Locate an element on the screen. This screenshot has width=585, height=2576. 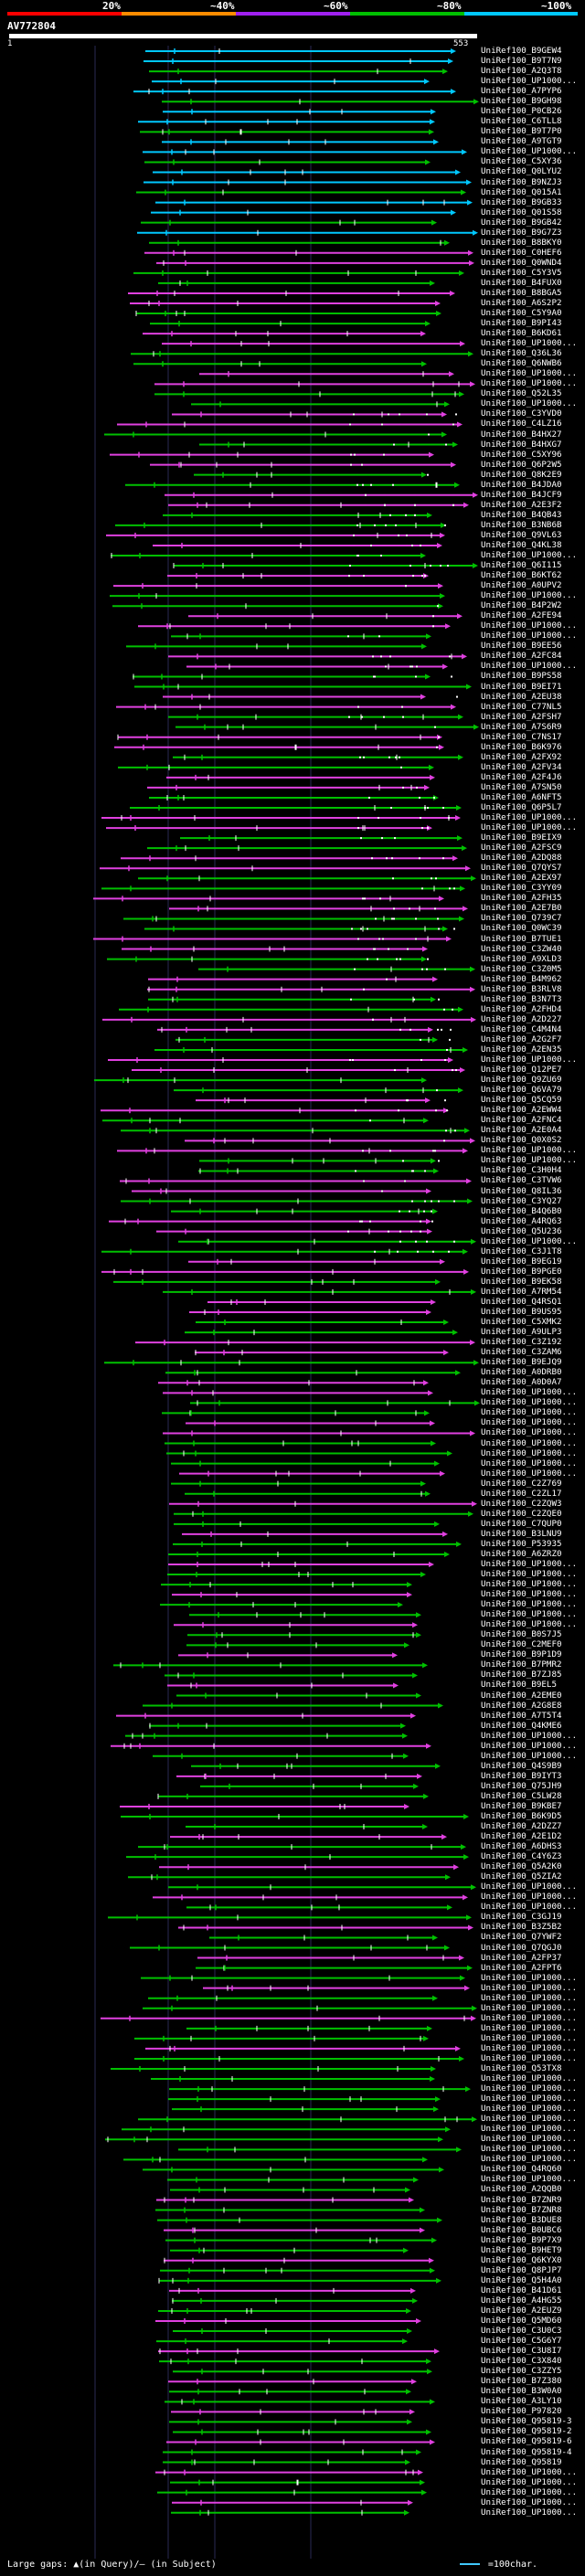
hit-label: UniRef100_C2MEF0 is located at coordinates (521, 1644).